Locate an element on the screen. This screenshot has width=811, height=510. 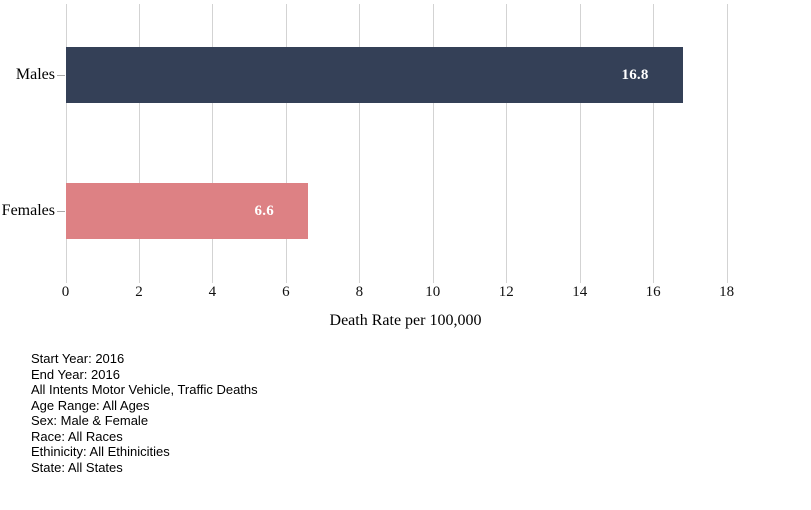
footer-line: Start Year: 2016 is located at coordinates (78, 358).